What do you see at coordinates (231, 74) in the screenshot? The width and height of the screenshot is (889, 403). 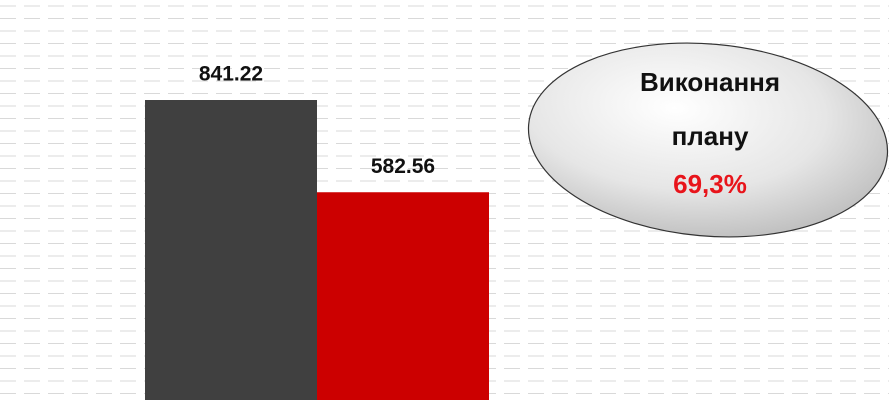 I see `data-label: 841.22` at bounding box center [231, 74].